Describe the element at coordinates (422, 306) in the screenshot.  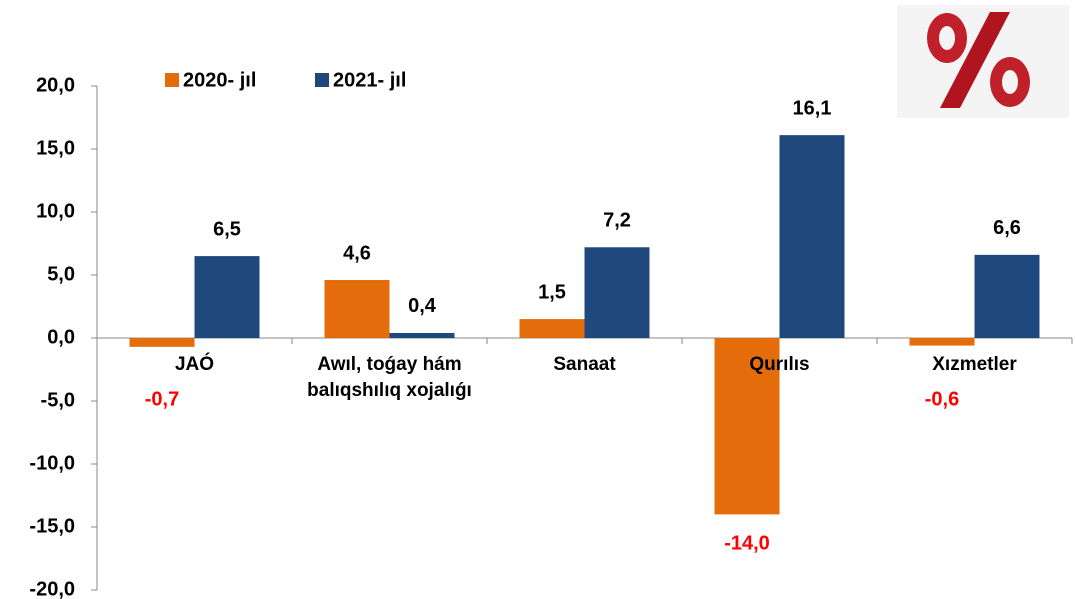
I see `value-label: 0,4` at that location.